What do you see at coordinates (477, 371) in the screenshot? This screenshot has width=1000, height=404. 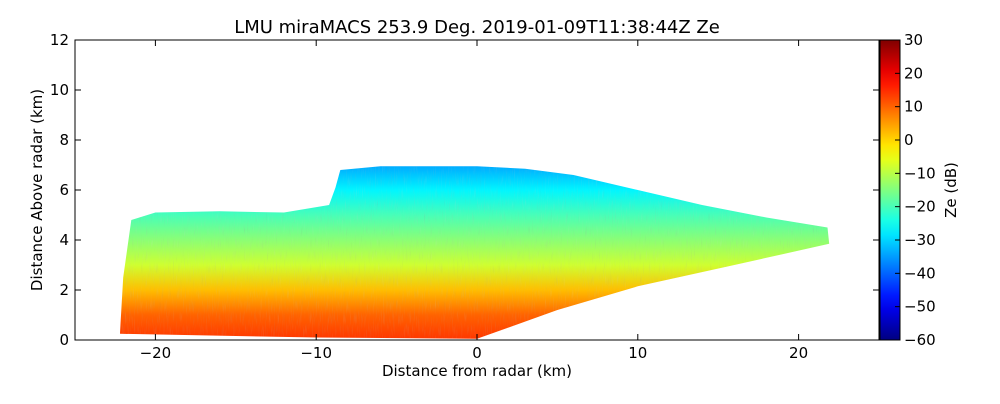 I see `x-axis-label: Distance from radar (km)` at bounding box center [477, 371].